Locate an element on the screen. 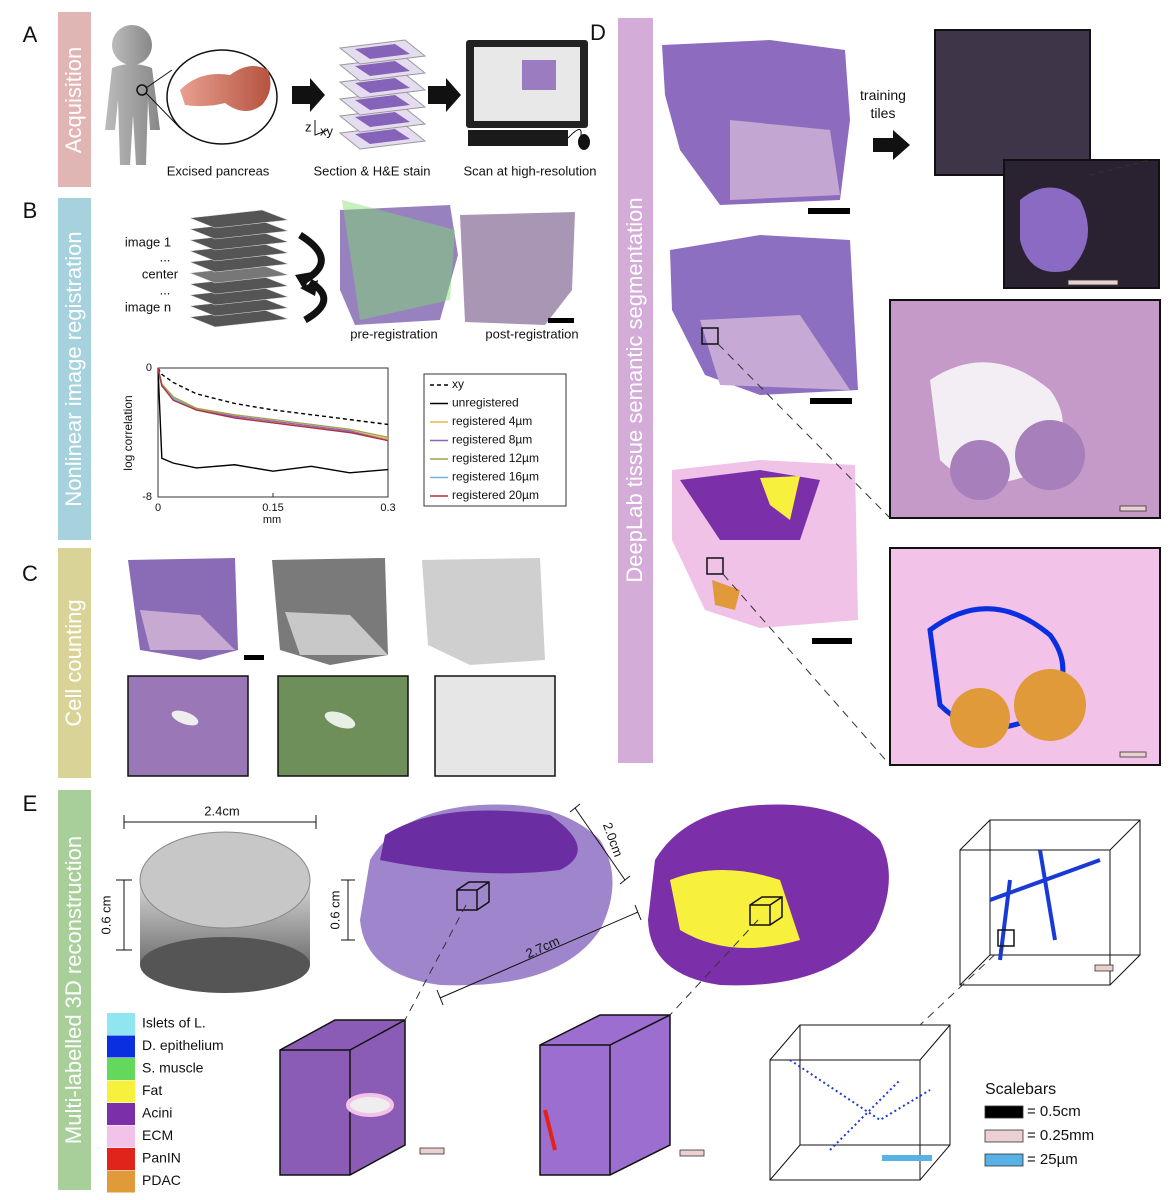  axis-glyph is located at coordinates (321, 128).